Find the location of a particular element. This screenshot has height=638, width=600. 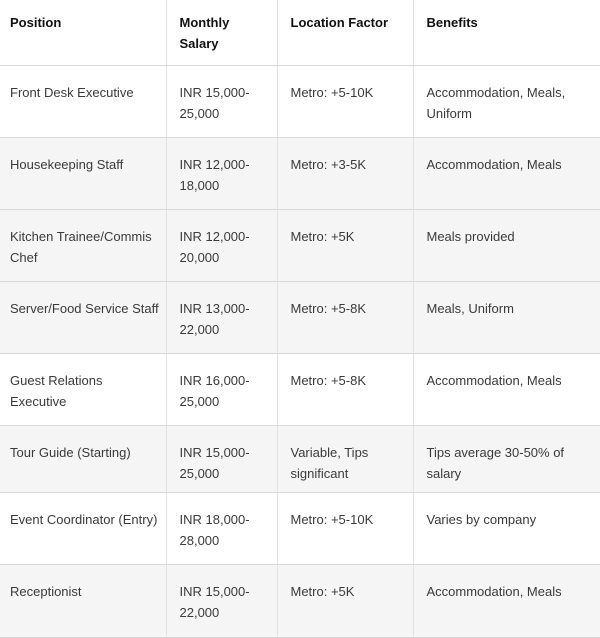

salary-cell: INR 12,000-18,000 is located at coordinates (221, 173).